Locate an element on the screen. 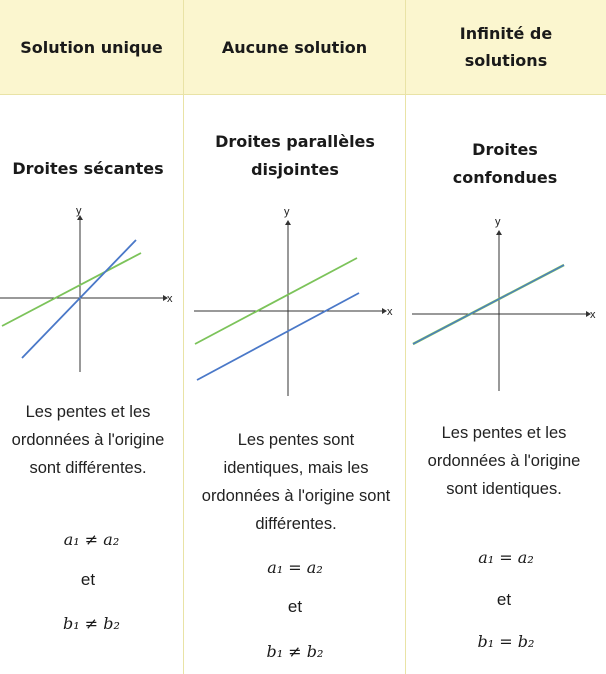 The image size is (606, 674). header-infinite-solutions: Infinité de solutions is located at coordinates (506, 47).